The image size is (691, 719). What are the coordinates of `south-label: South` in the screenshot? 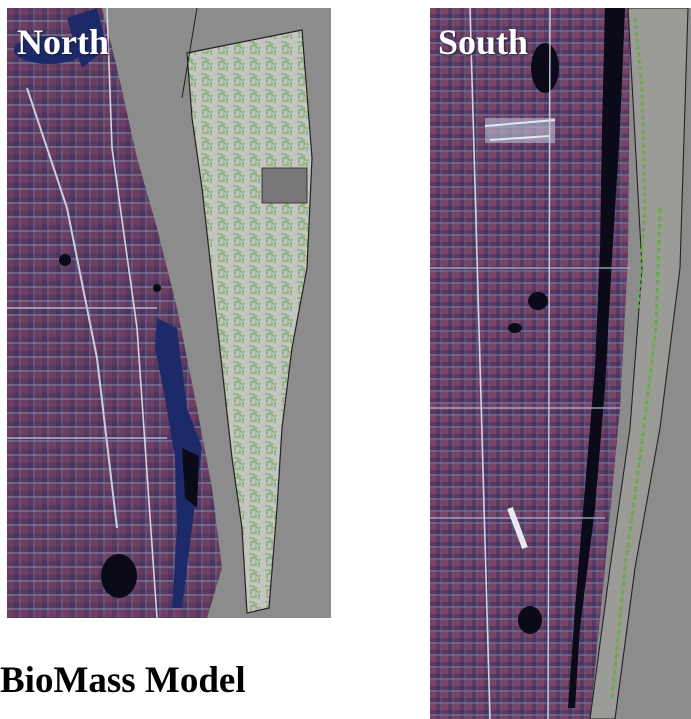 It's located at (483, 42).